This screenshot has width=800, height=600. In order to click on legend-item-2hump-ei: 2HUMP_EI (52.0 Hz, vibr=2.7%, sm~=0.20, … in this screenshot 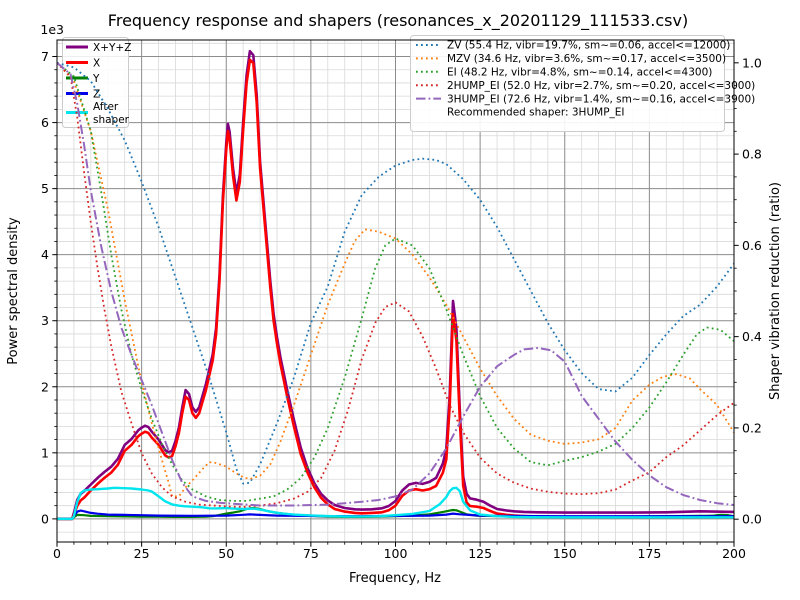, I will do `click(601, 86)`.